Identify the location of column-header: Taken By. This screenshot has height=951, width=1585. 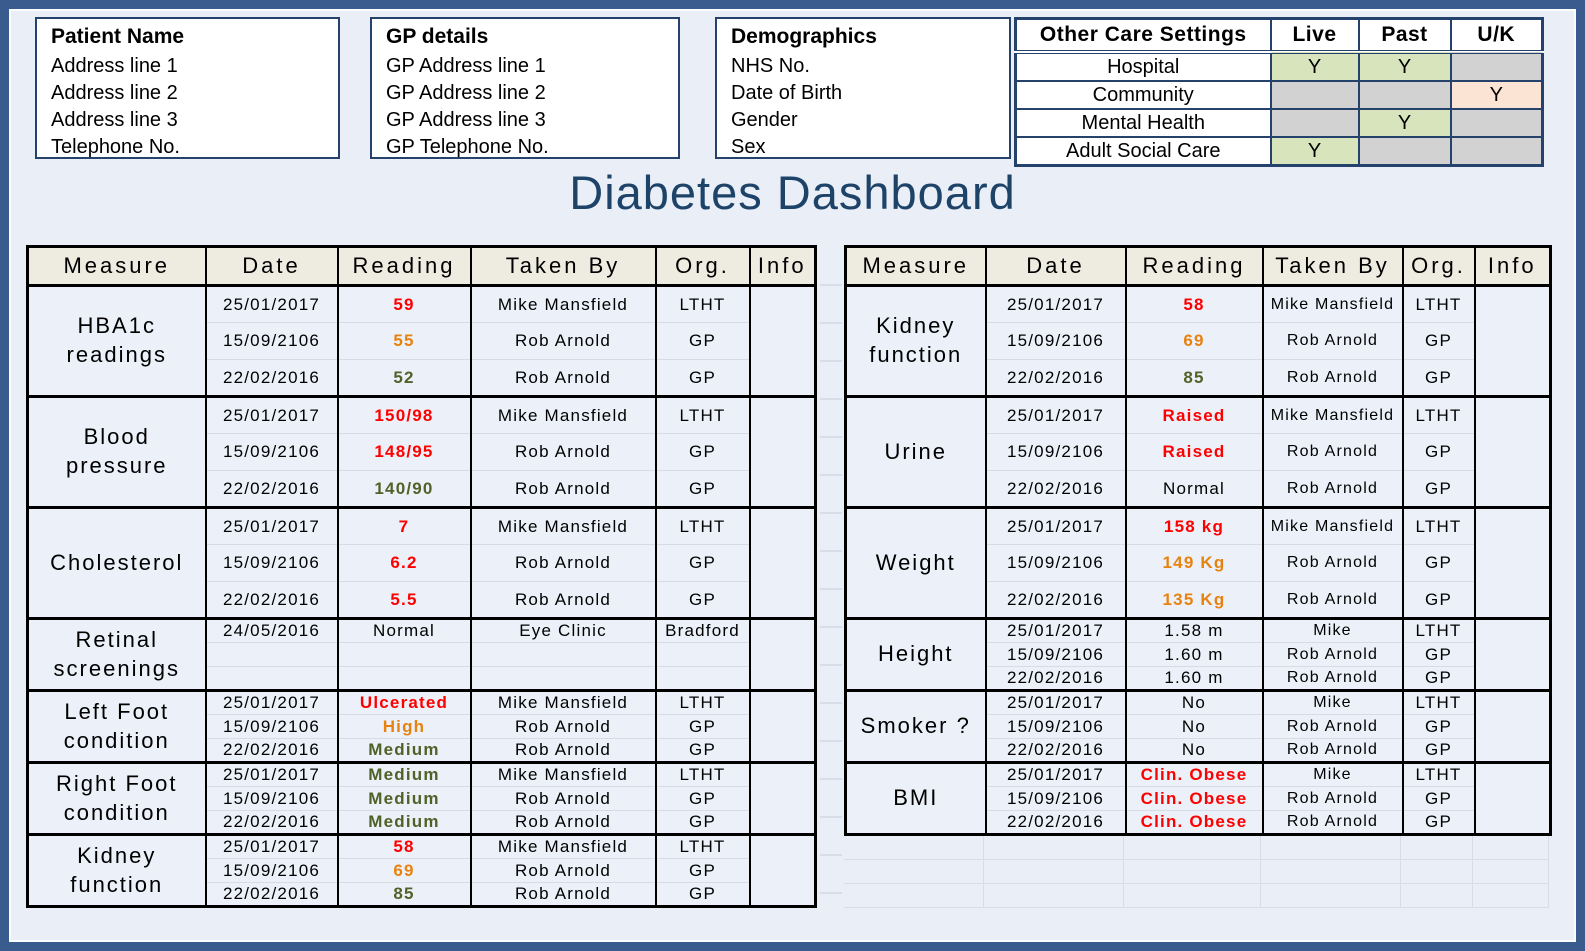
(563, 266).